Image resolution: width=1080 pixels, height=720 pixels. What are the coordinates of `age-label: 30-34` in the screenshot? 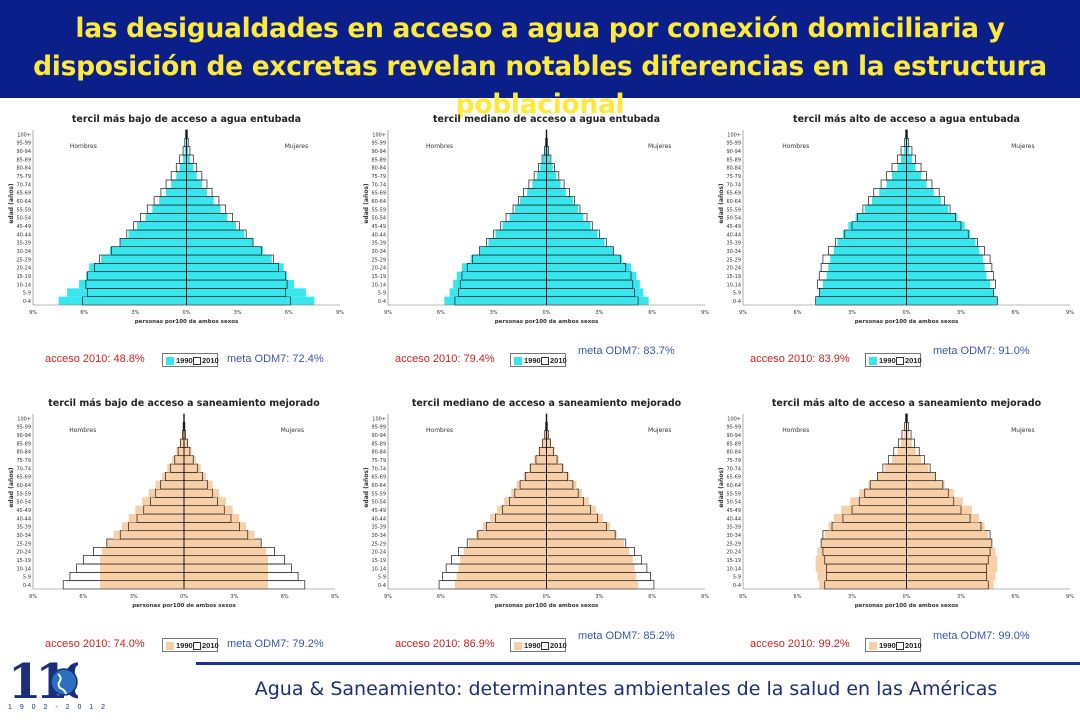 It's located at (23, 536).